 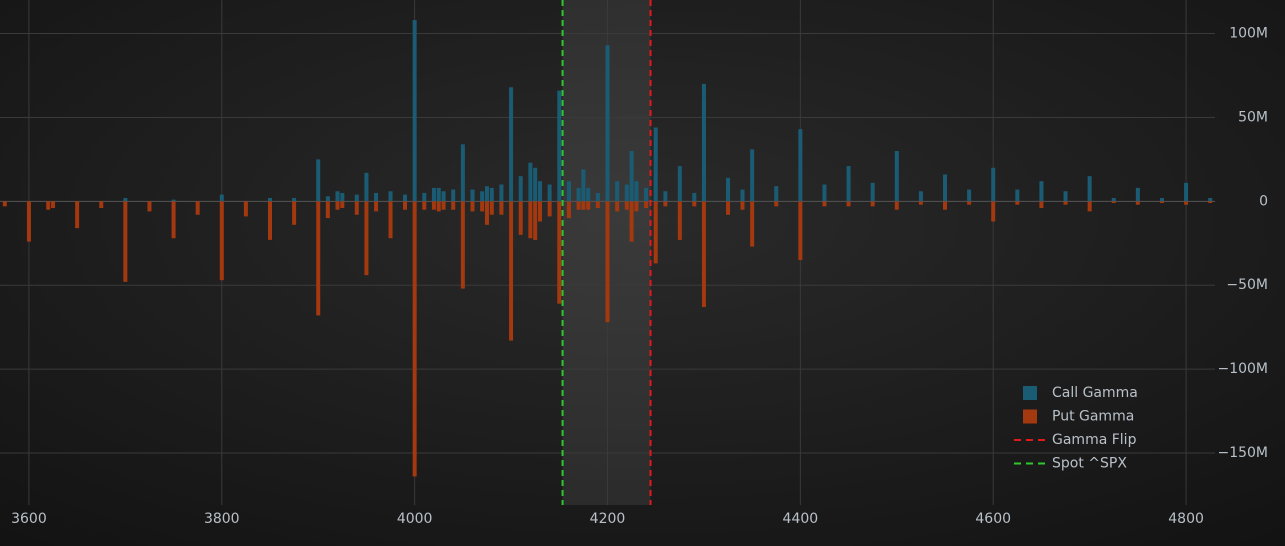 What do you see at coordinates (1242, 453) in the screenshot?
I see `y-tick-label: −150M` at bounding box center [1242, 453].